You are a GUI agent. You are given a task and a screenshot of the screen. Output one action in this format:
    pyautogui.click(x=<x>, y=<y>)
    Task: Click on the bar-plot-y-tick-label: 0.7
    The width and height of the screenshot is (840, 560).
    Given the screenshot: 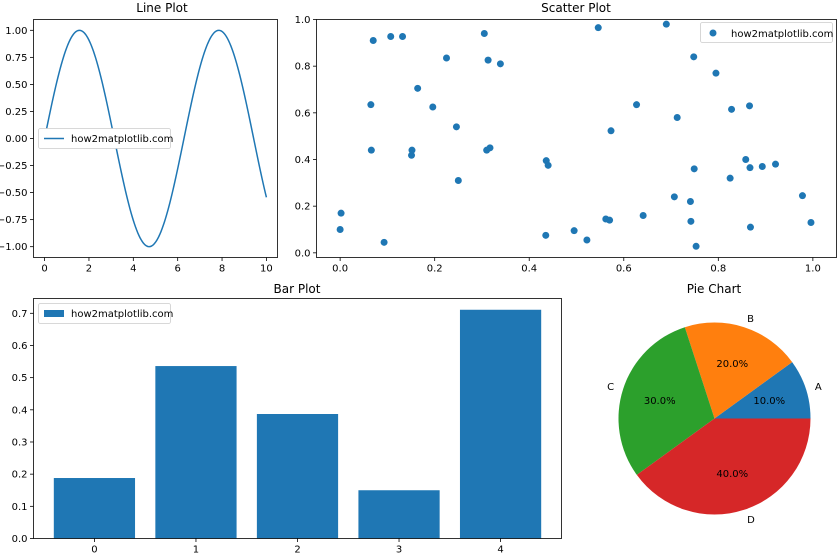 What is the action you would take?
    pyautogui.click(x=20, y=314)
    